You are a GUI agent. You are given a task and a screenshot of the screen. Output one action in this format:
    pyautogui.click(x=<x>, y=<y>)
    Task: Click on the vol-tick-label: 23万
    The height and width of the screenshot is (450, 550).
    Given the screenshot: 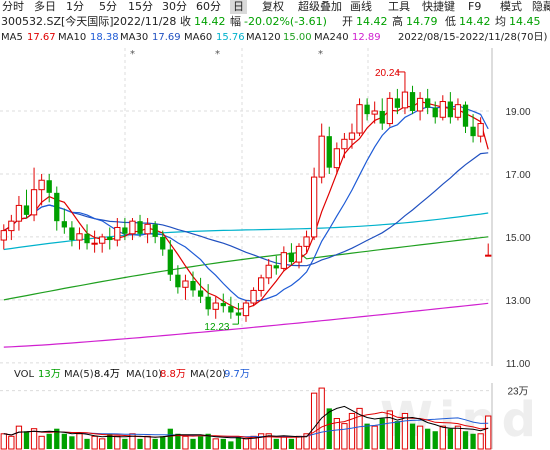 What is the action you would take?
    pyautogui.click(x=517, y=392)
    